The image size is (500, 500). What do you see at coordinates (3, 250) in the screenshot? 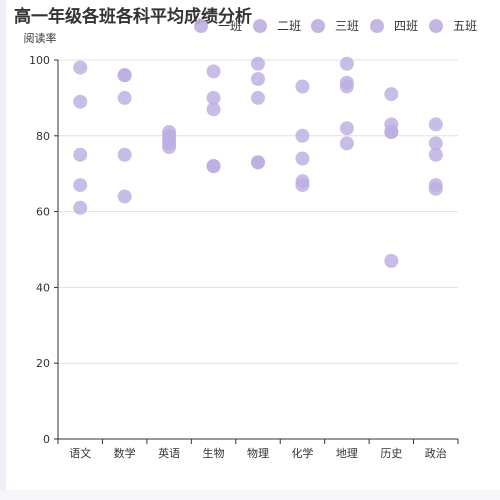
I see `left-edge-strip` at bounding box center [3, 250].